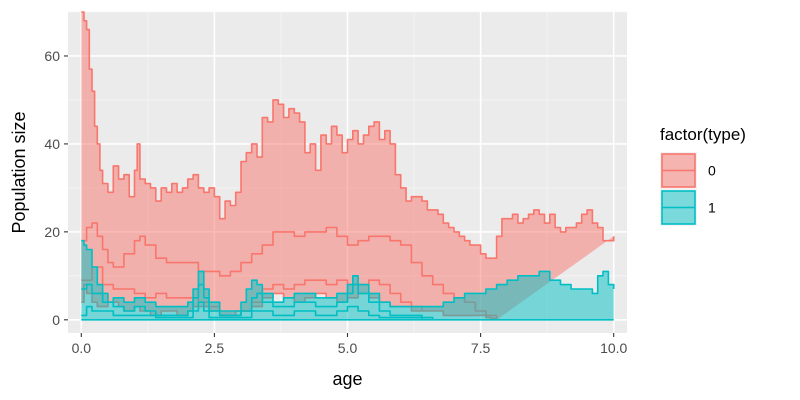 This screenshot has height=400, width=800. What do you see at coordinates (688, 170) in the screenshot?
I see `legend-key-0: 0` at bounding box center [688, 170].